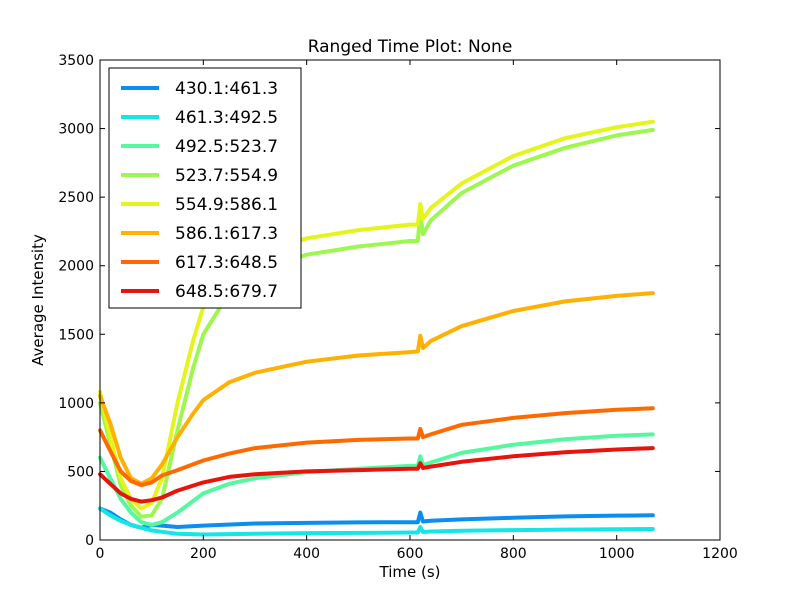  I want to click on legend-label-1: 461.3:492.5, so click(226, 118).